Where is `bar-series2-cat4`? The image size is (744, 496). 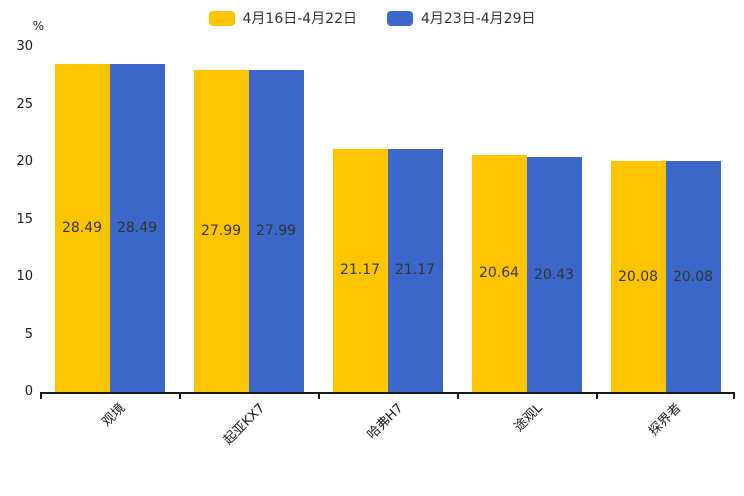
bar-series2-cat4 is located at coordinates (554, 274).